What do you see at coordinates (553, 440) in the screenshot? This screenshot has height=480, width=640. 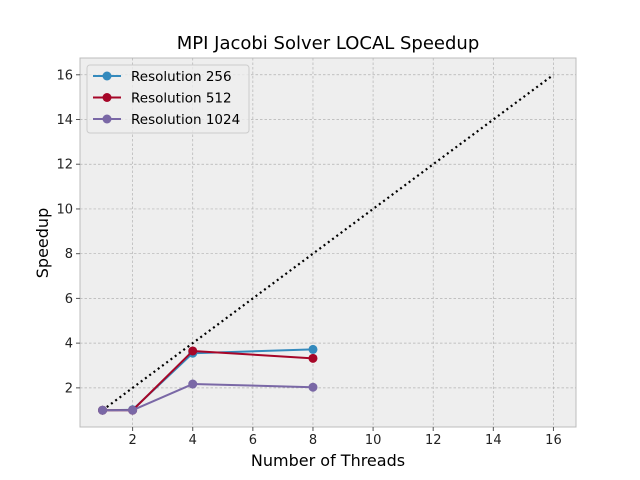 I see `x-tick-label: 16` at bounding box center [553, 440].